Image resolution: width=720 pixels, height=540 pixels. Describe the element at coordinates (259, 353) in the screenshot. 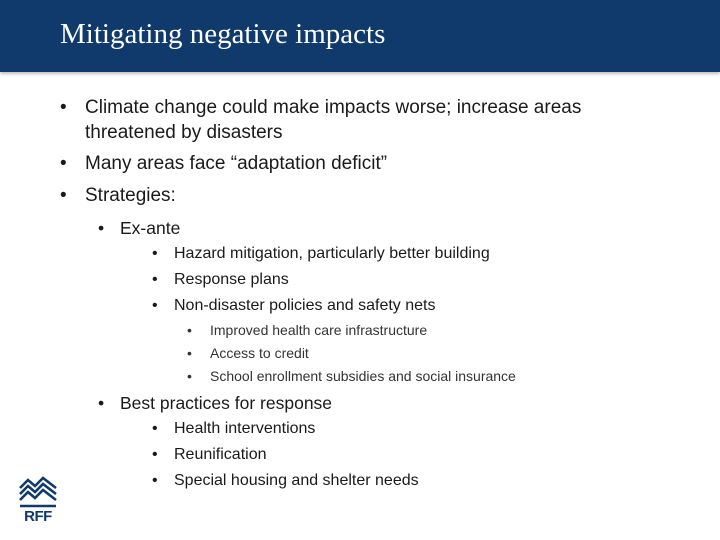

I see `bullet-text: Access to credit` at that location.